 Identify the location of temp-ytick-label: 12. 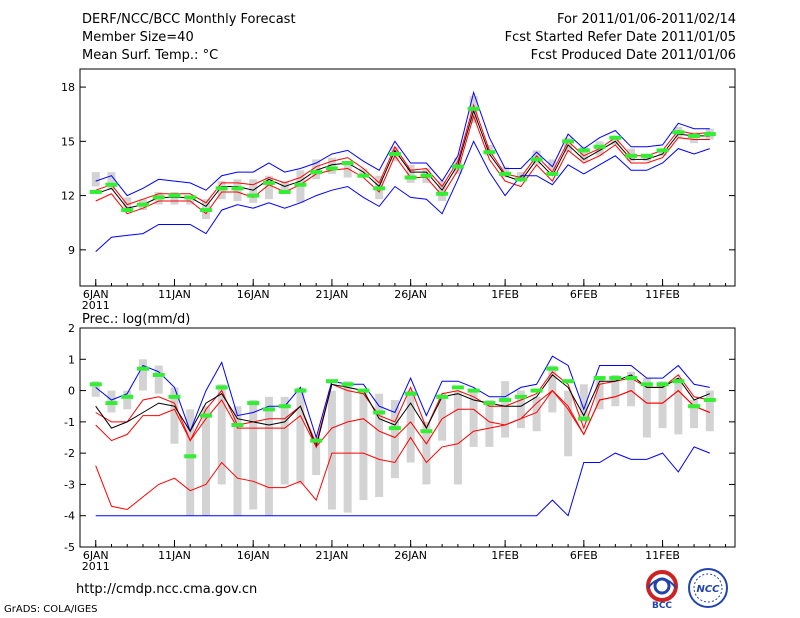
(68, 196).